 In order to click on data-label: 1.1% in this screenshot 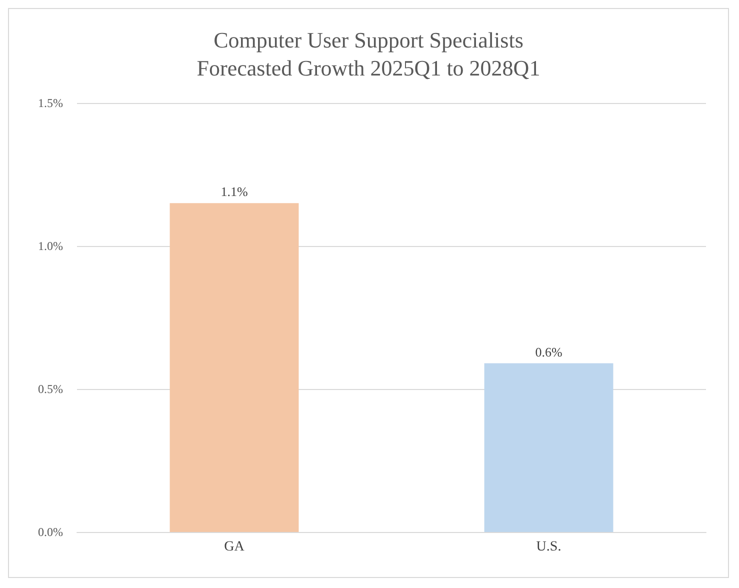, I will do `click(234, 192)`.